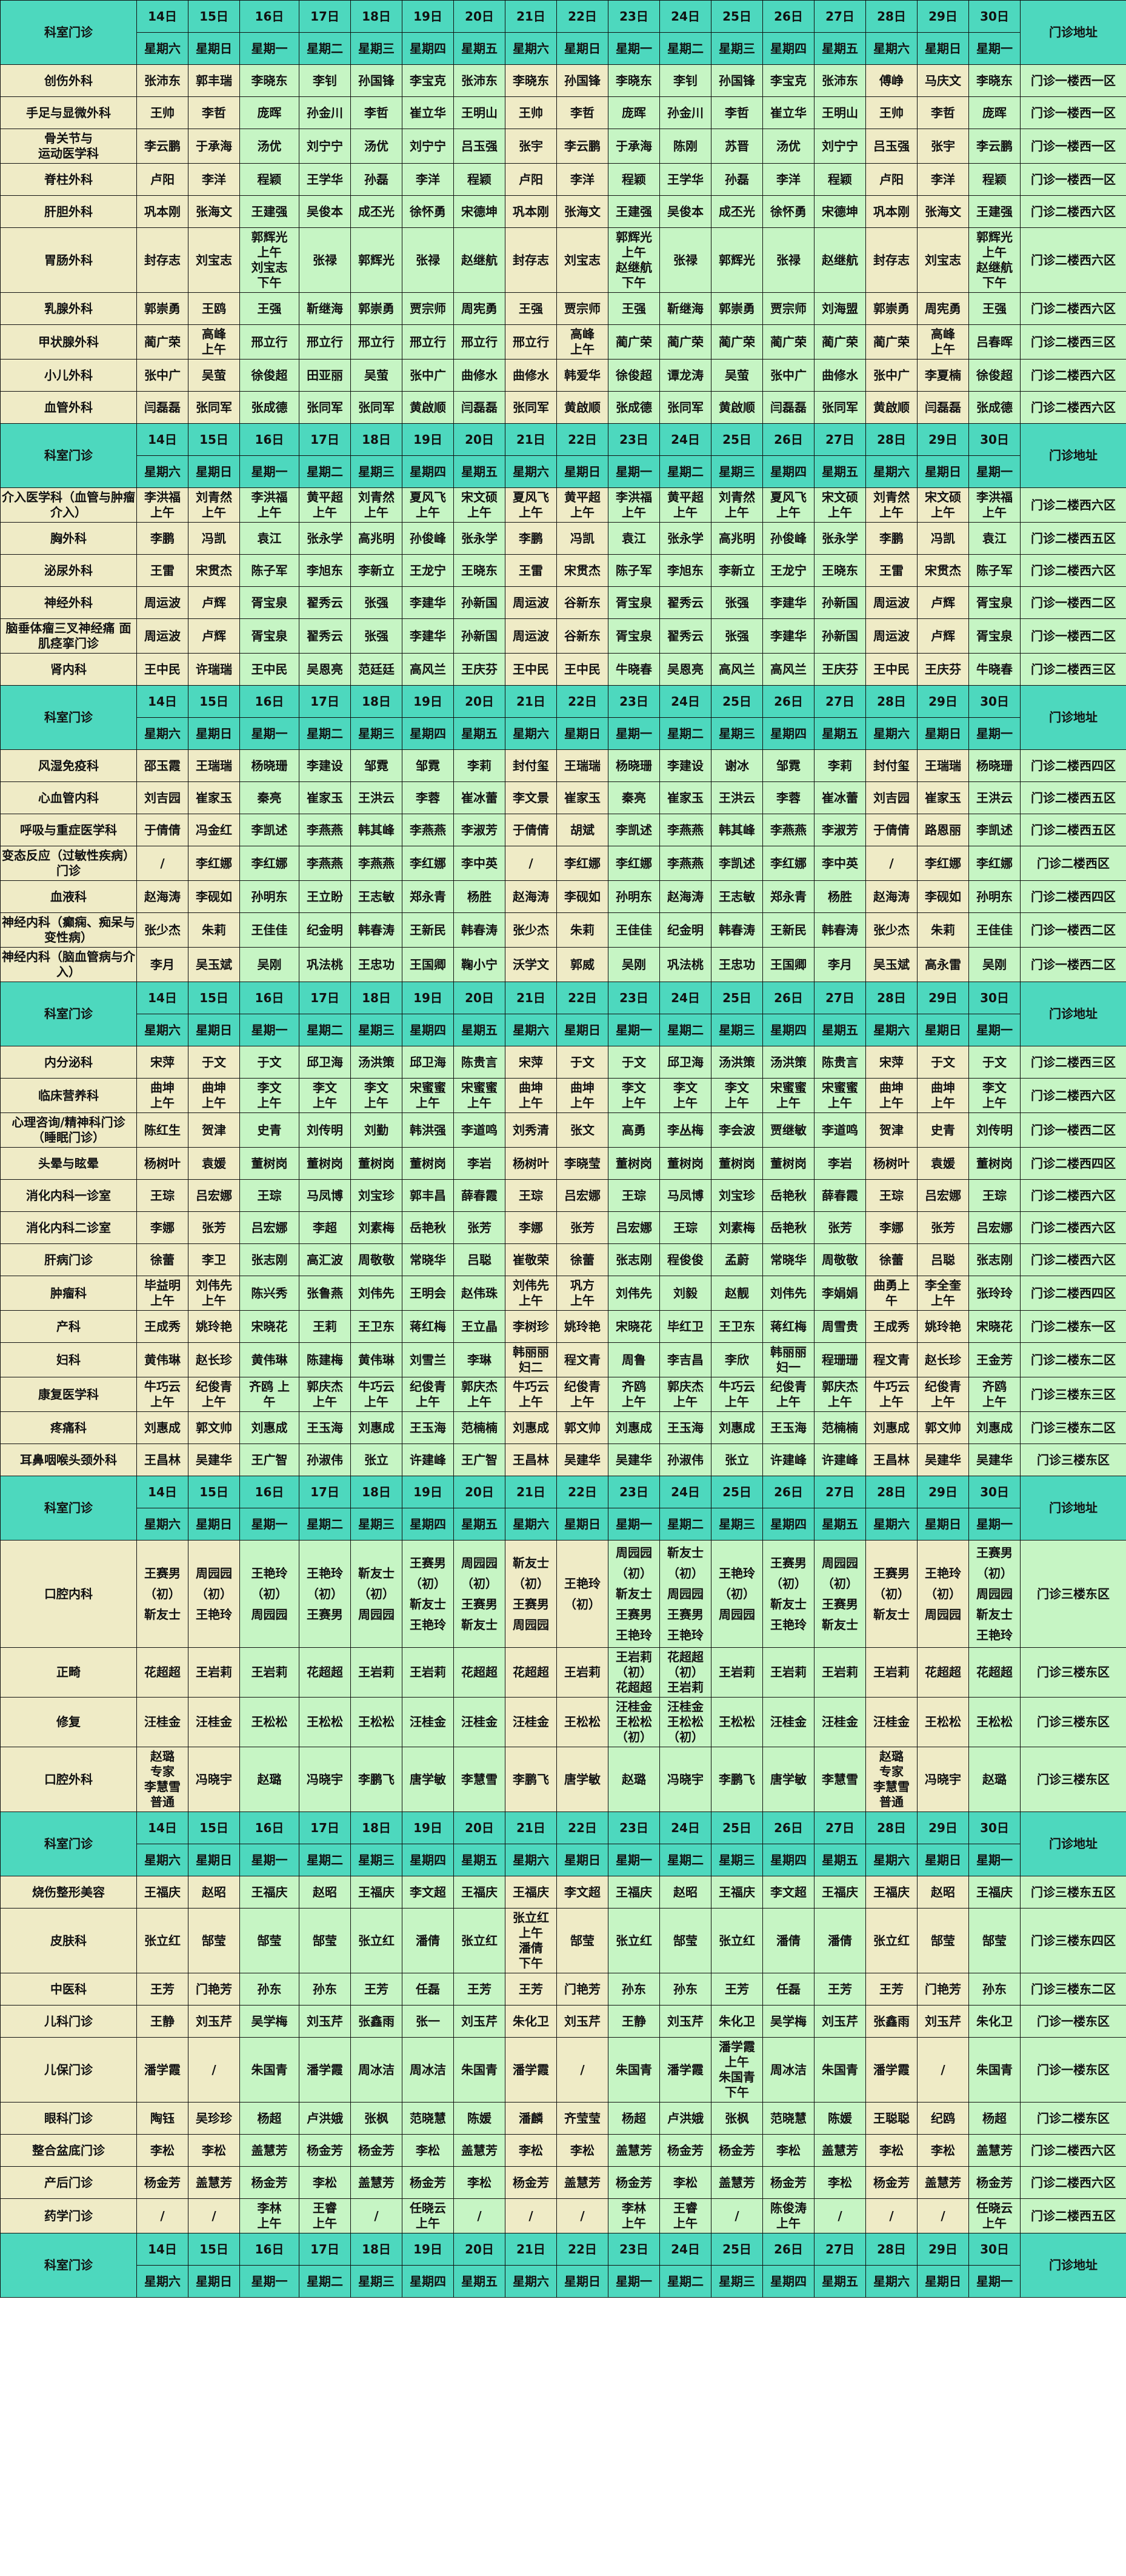 The width and height of the screenshot is (1126, 2576). Describe the element at coordinates (269, 570) in the screenshot. I see `doctor-cell: 陈子军` at that location.